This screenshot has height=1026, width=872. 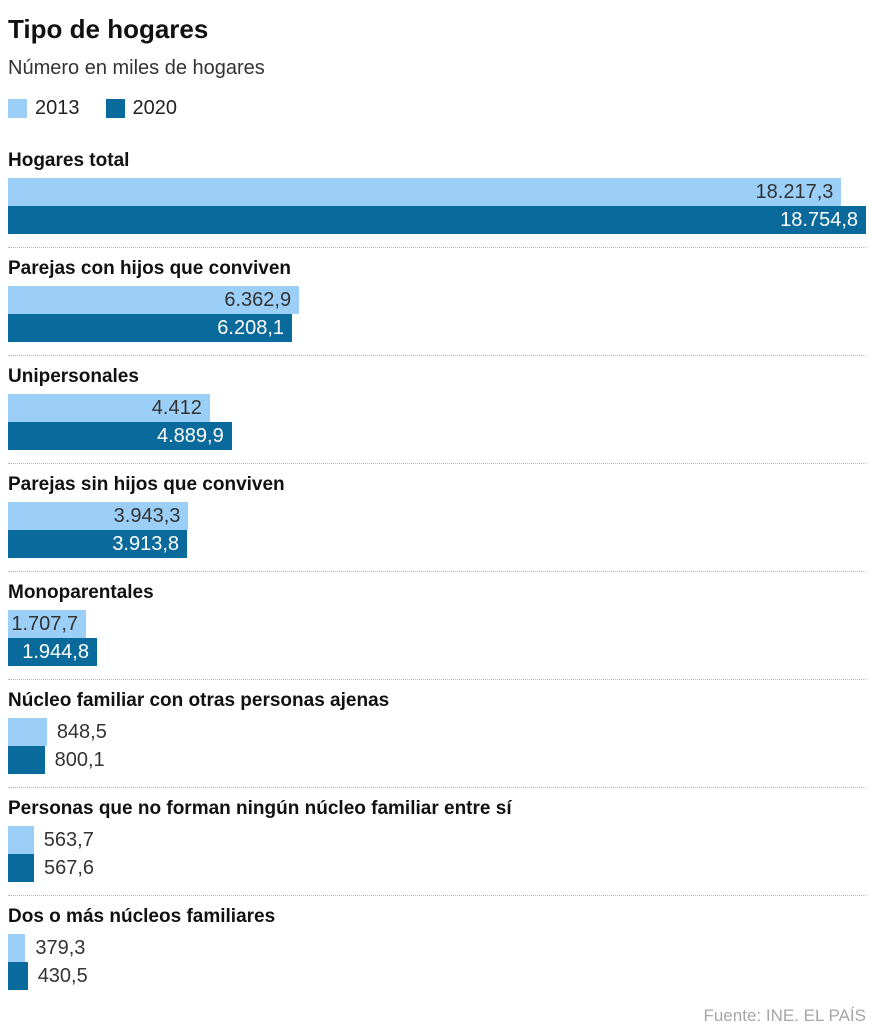 I want to click on bar-row-2020: 800,1, so click(x=437, y=760).